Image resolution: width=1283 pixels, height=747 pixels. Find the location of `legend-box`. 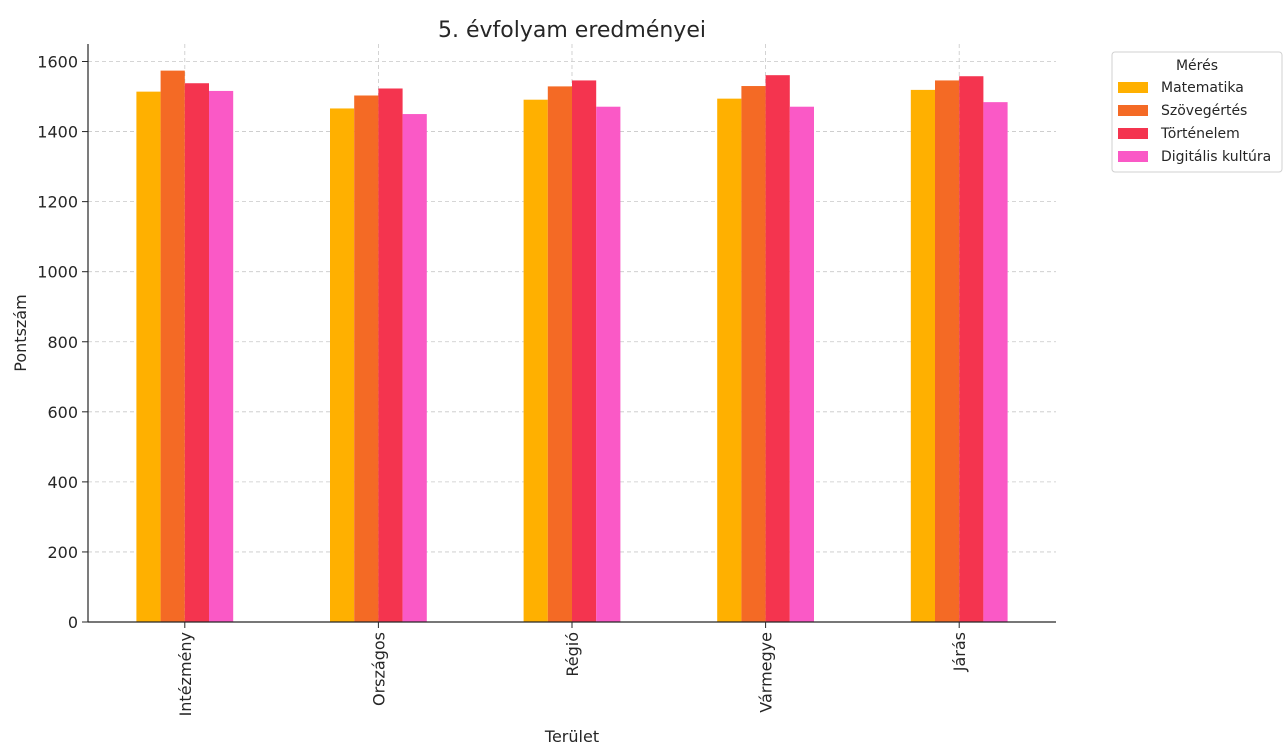

legend-box is located at coordinates (1197, 112).